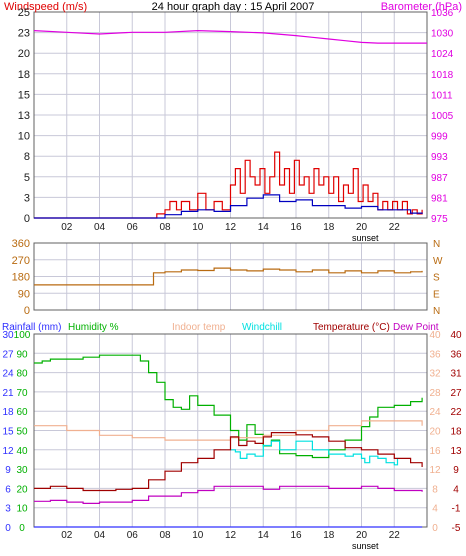 The height and width of the screenshot is (556, 466). Describe the element at coordinates (233, 7) in the screenshot. I see `chart-title: 24 hour graph day : 15 April 2007` at that location.